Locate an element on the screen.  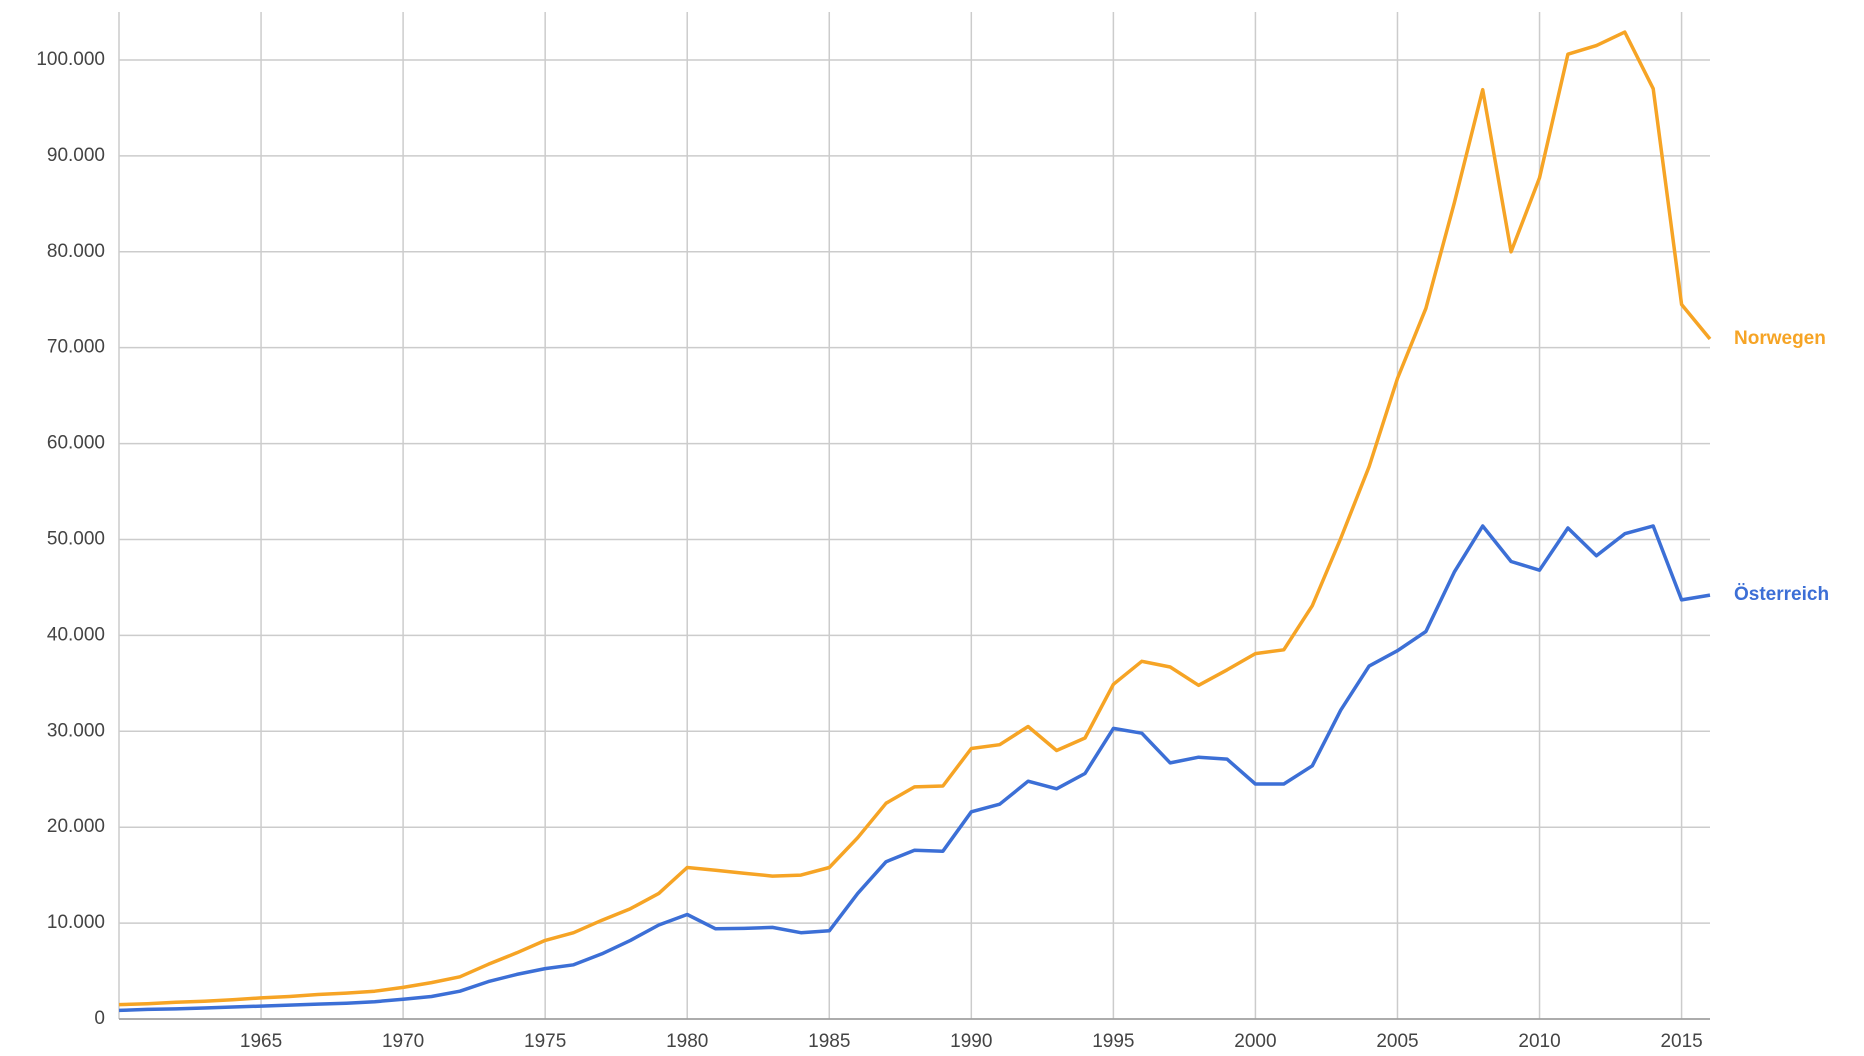
x-tick-label: 2005 is located at coordinates (1397, 1041).